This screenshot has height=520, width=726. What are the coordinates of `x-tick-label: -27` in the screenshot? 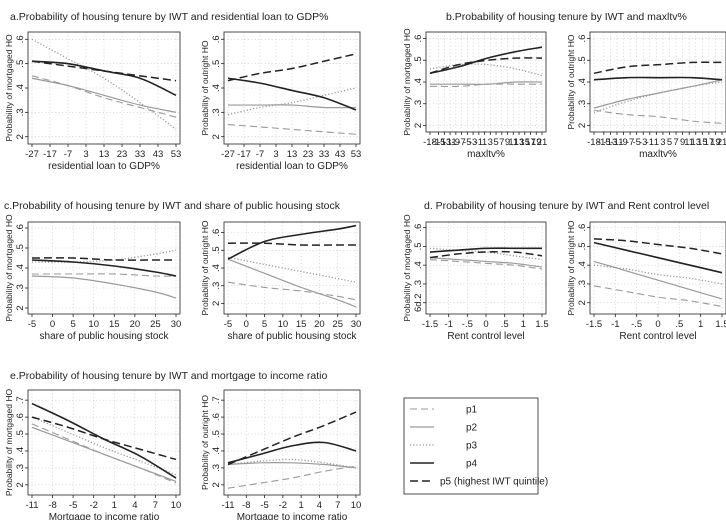 It's located at (32, 154).